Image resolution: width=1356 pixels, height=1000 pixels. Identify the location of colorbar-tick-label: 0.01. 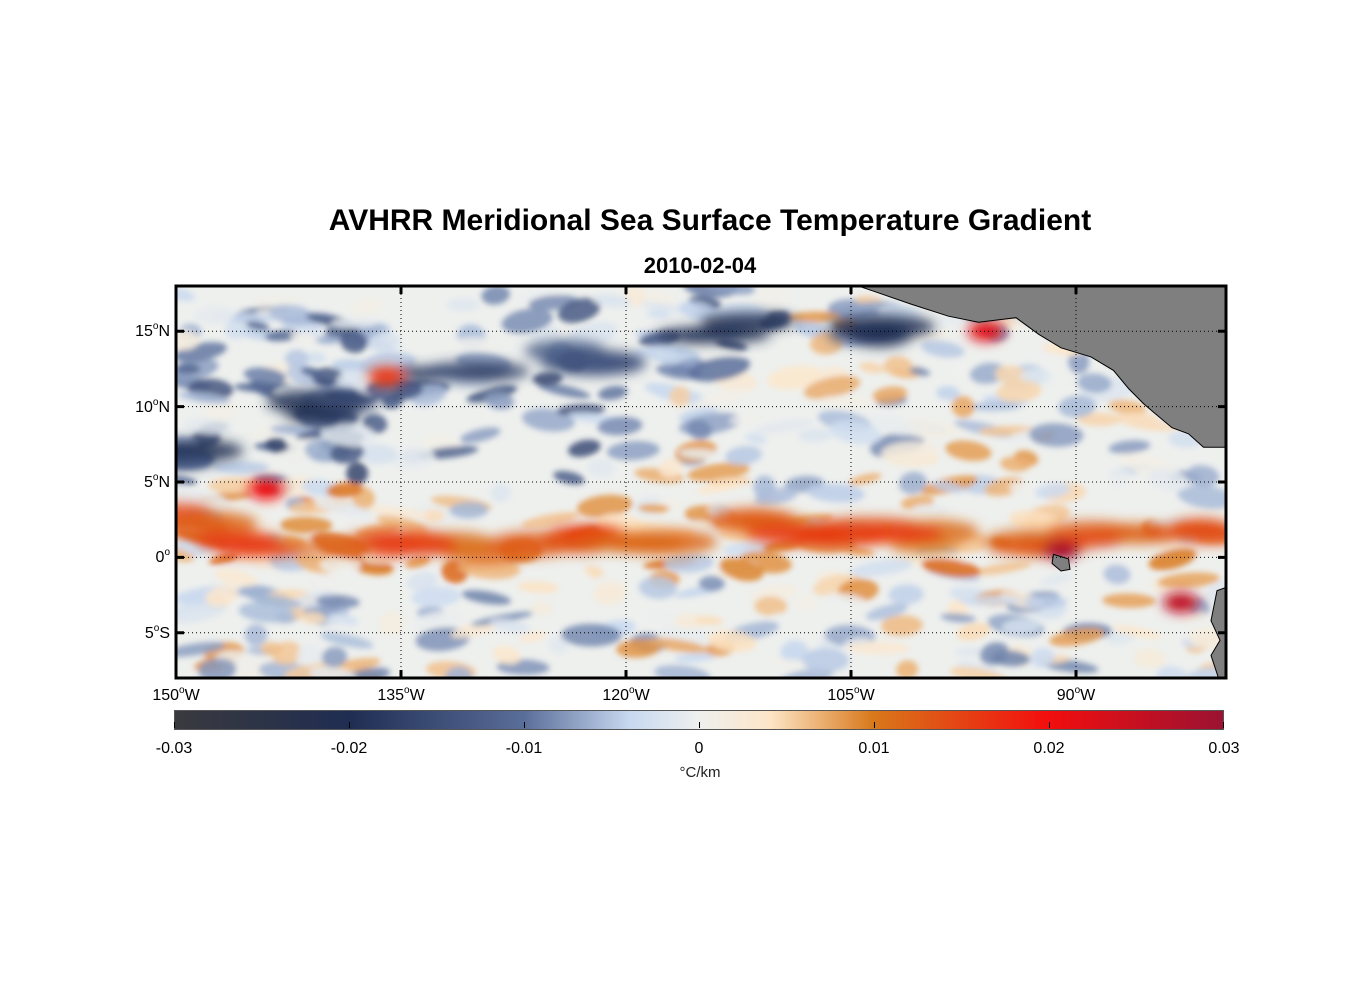
(874, 748).